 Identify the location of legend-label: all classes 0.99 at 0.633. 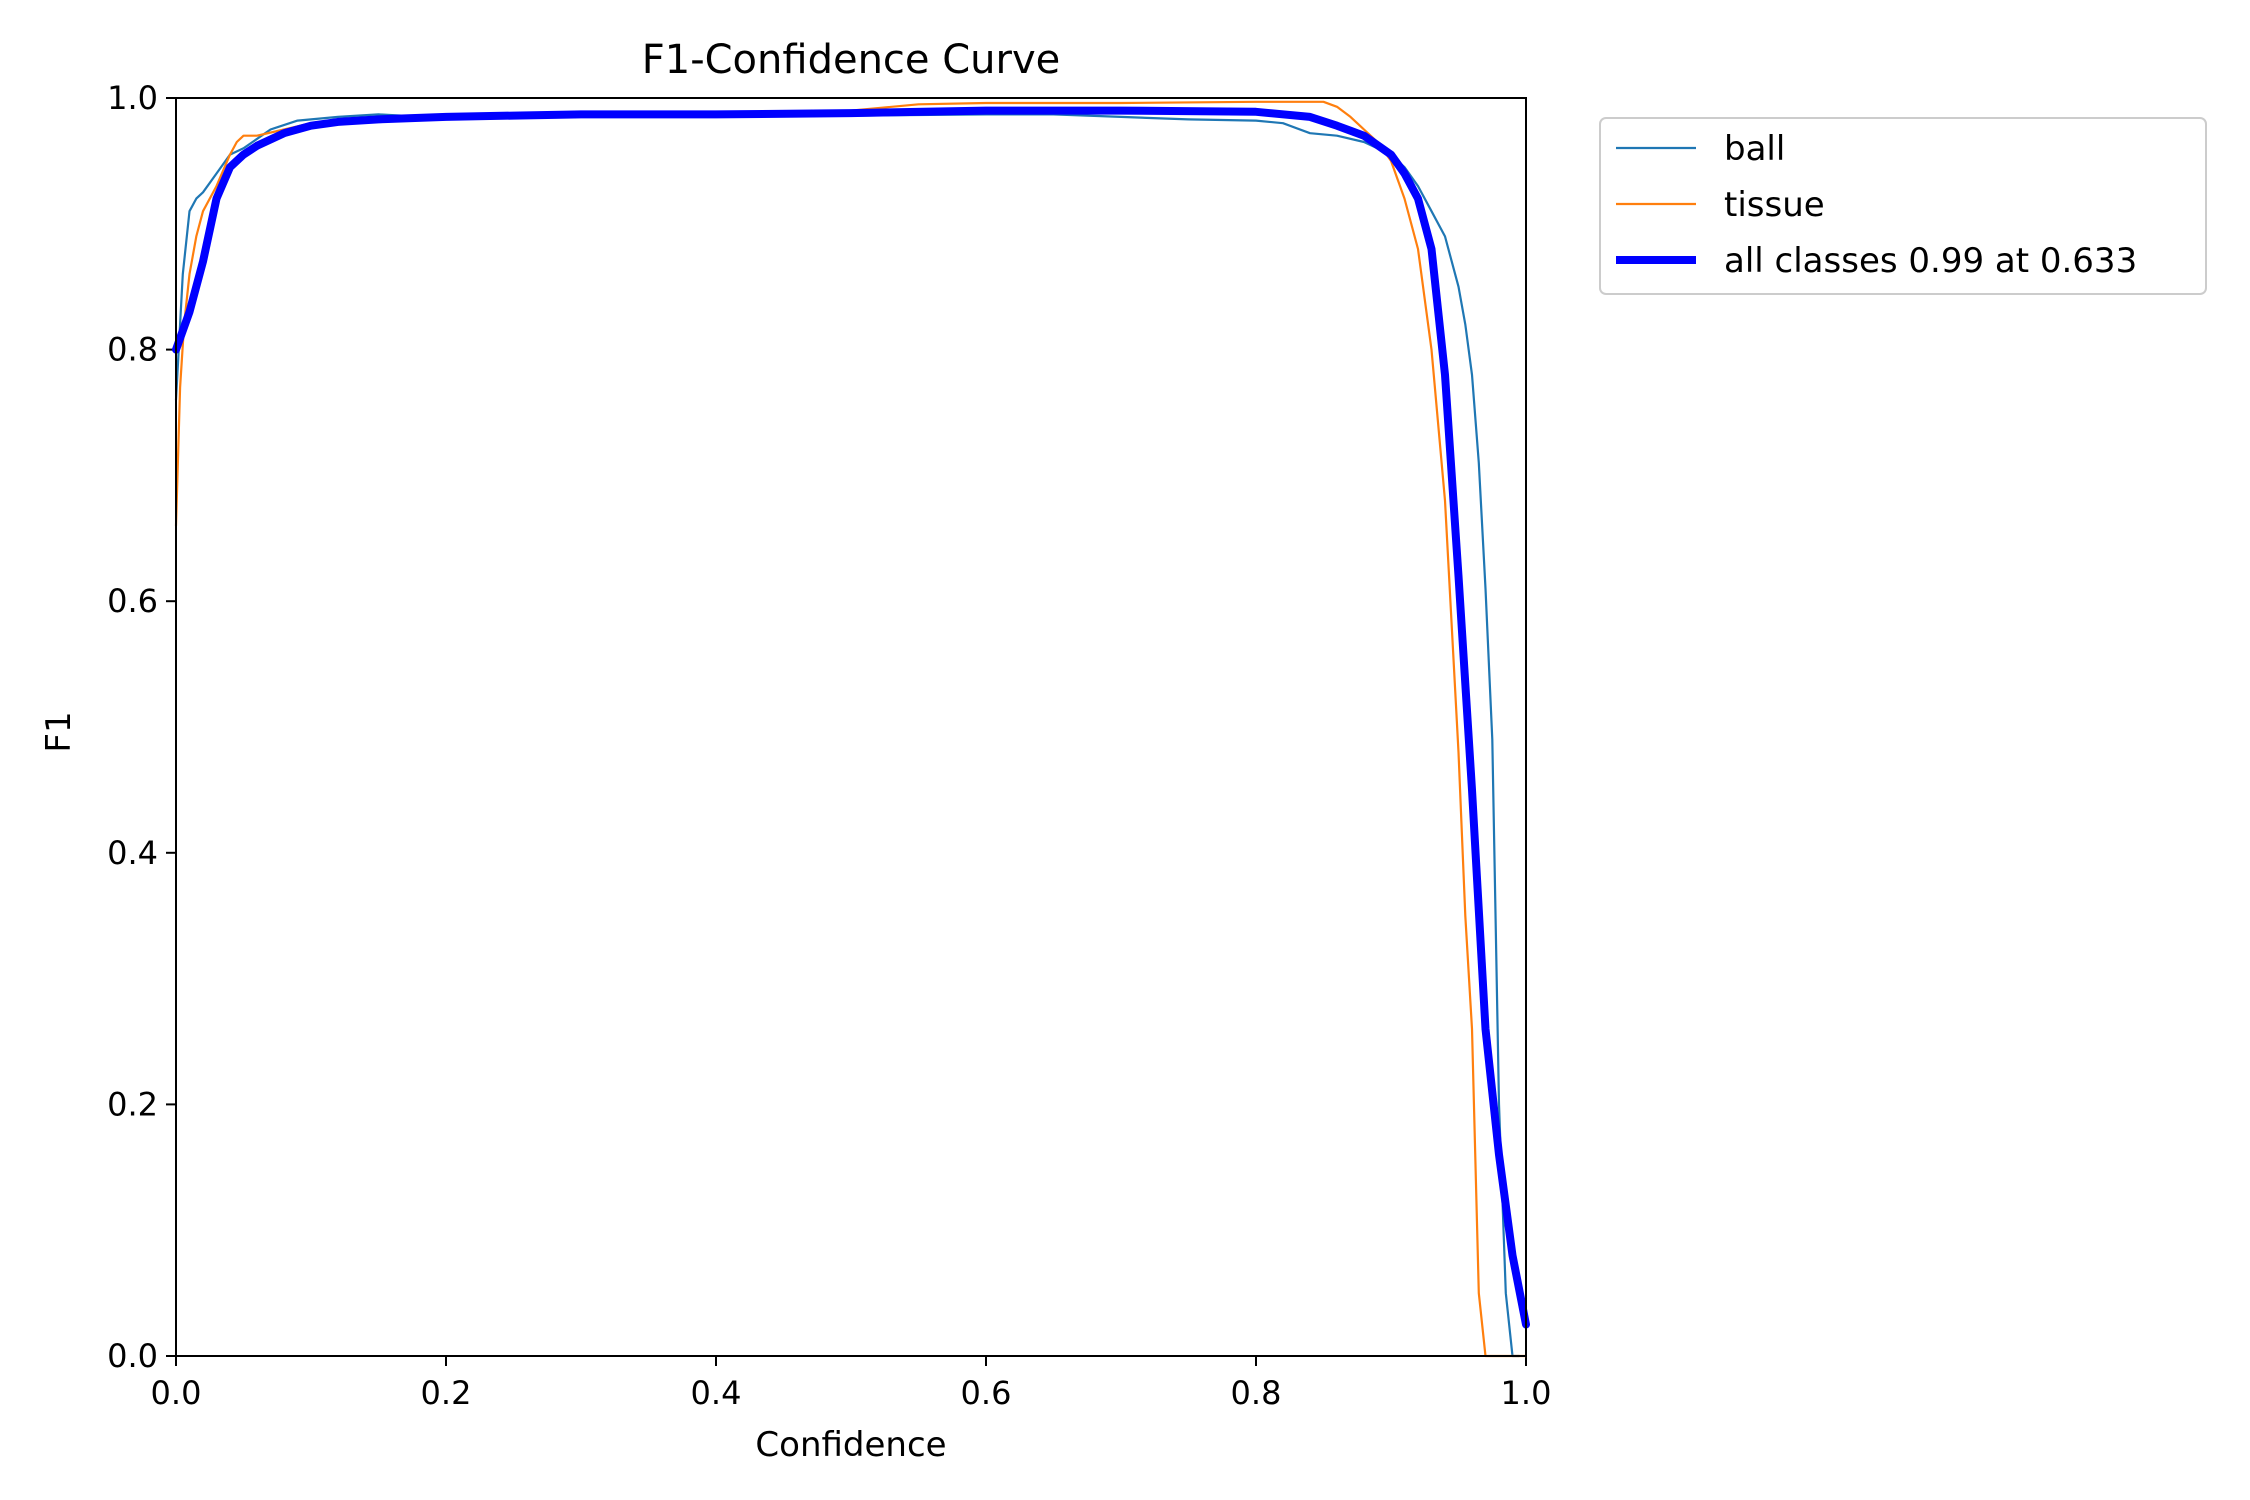
(1930, 261).